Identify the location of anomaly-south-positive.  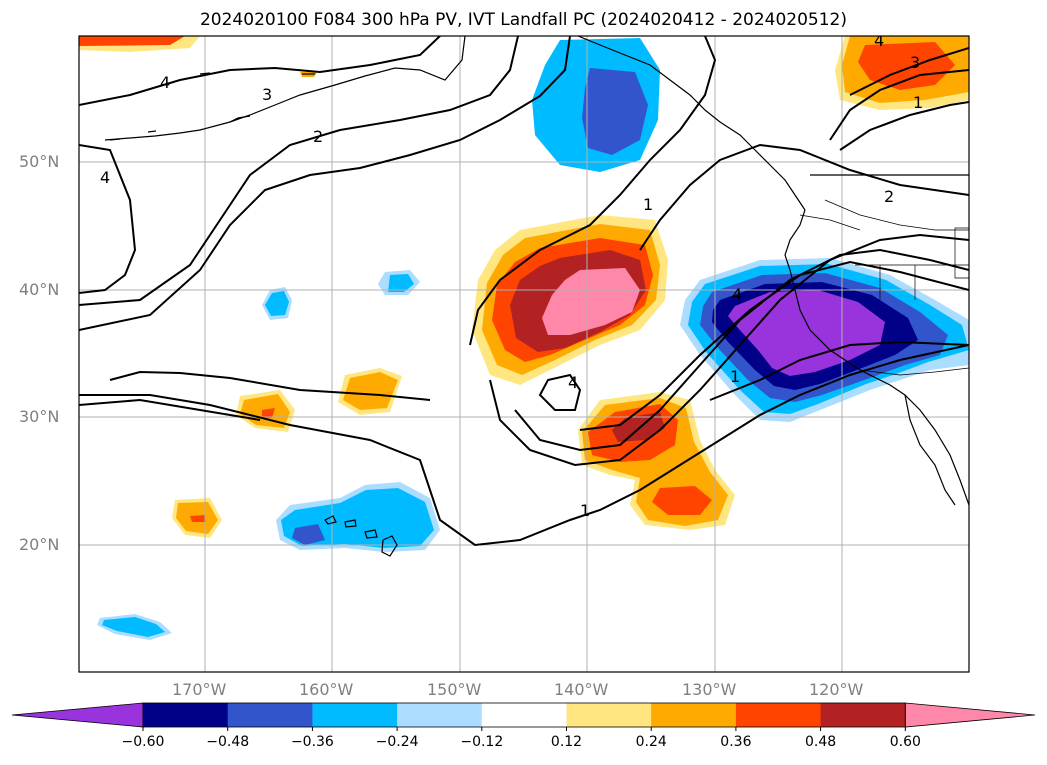
(656, 461).